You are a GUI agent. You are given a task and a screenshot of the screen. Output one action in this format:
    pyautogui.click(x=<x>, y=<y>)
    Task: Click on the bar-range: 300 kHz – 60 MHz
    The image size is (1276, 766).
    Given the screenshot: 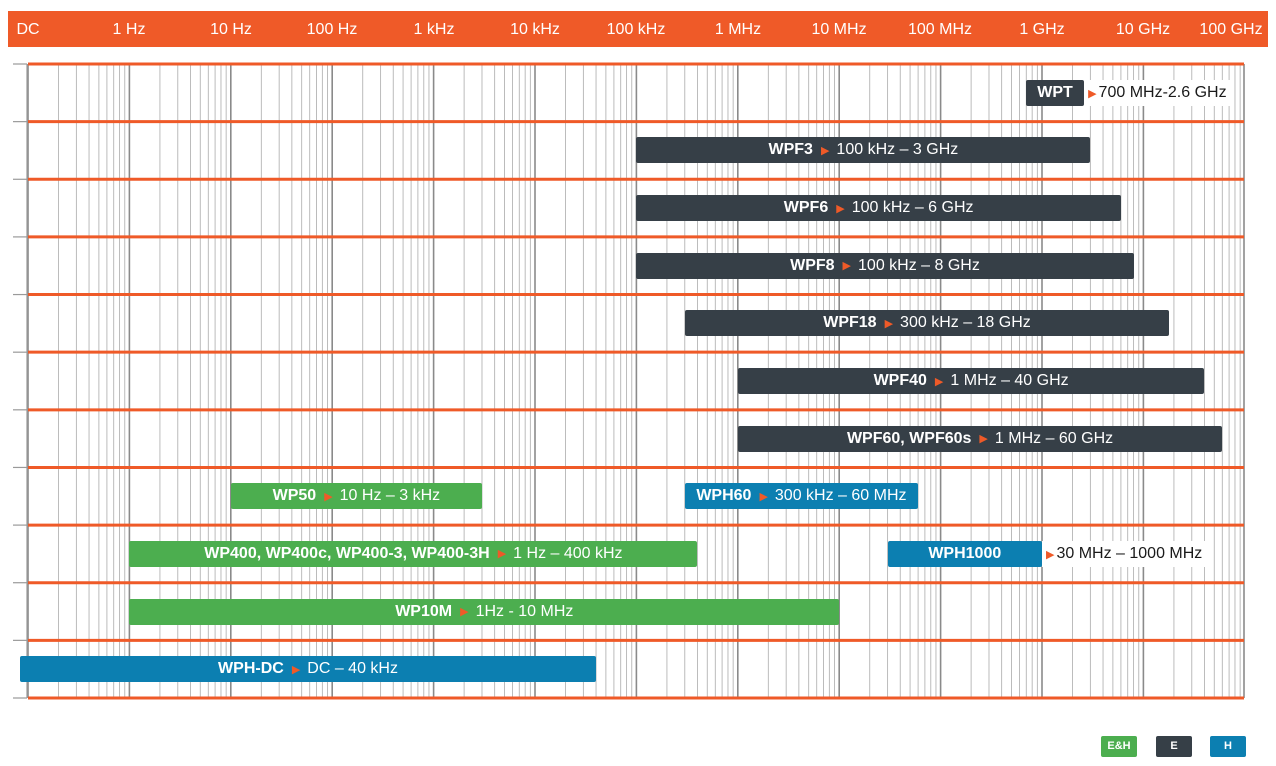 What is the action you would take?
    pyautogui.click(x=840, y=496)
    